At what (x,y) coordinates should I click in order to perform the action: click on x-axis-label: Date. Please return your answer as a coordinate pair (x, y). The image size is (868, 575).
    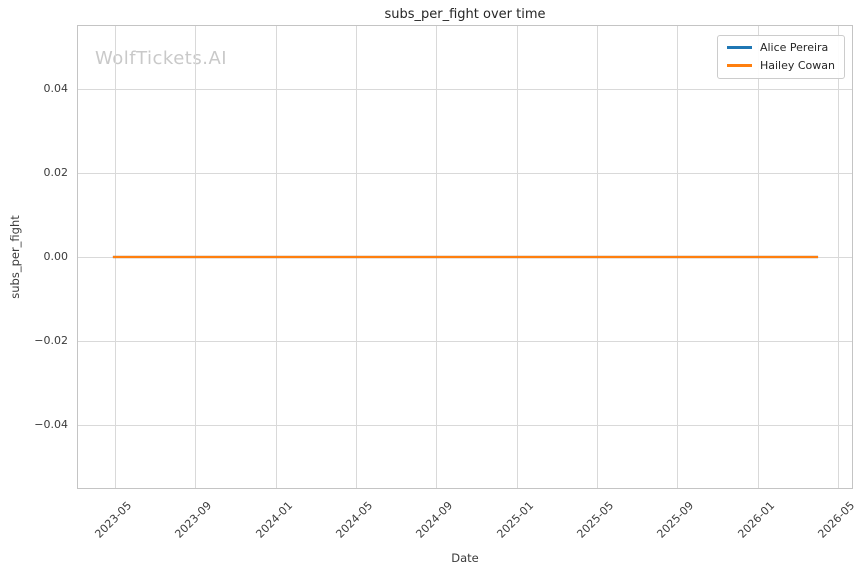
    Looking at the image, I should click on (465, 558).